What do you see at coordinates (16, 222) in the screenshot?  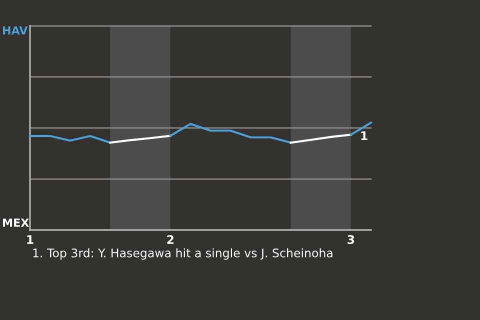 I see `text: MEX` at bounding box center [16, 222].